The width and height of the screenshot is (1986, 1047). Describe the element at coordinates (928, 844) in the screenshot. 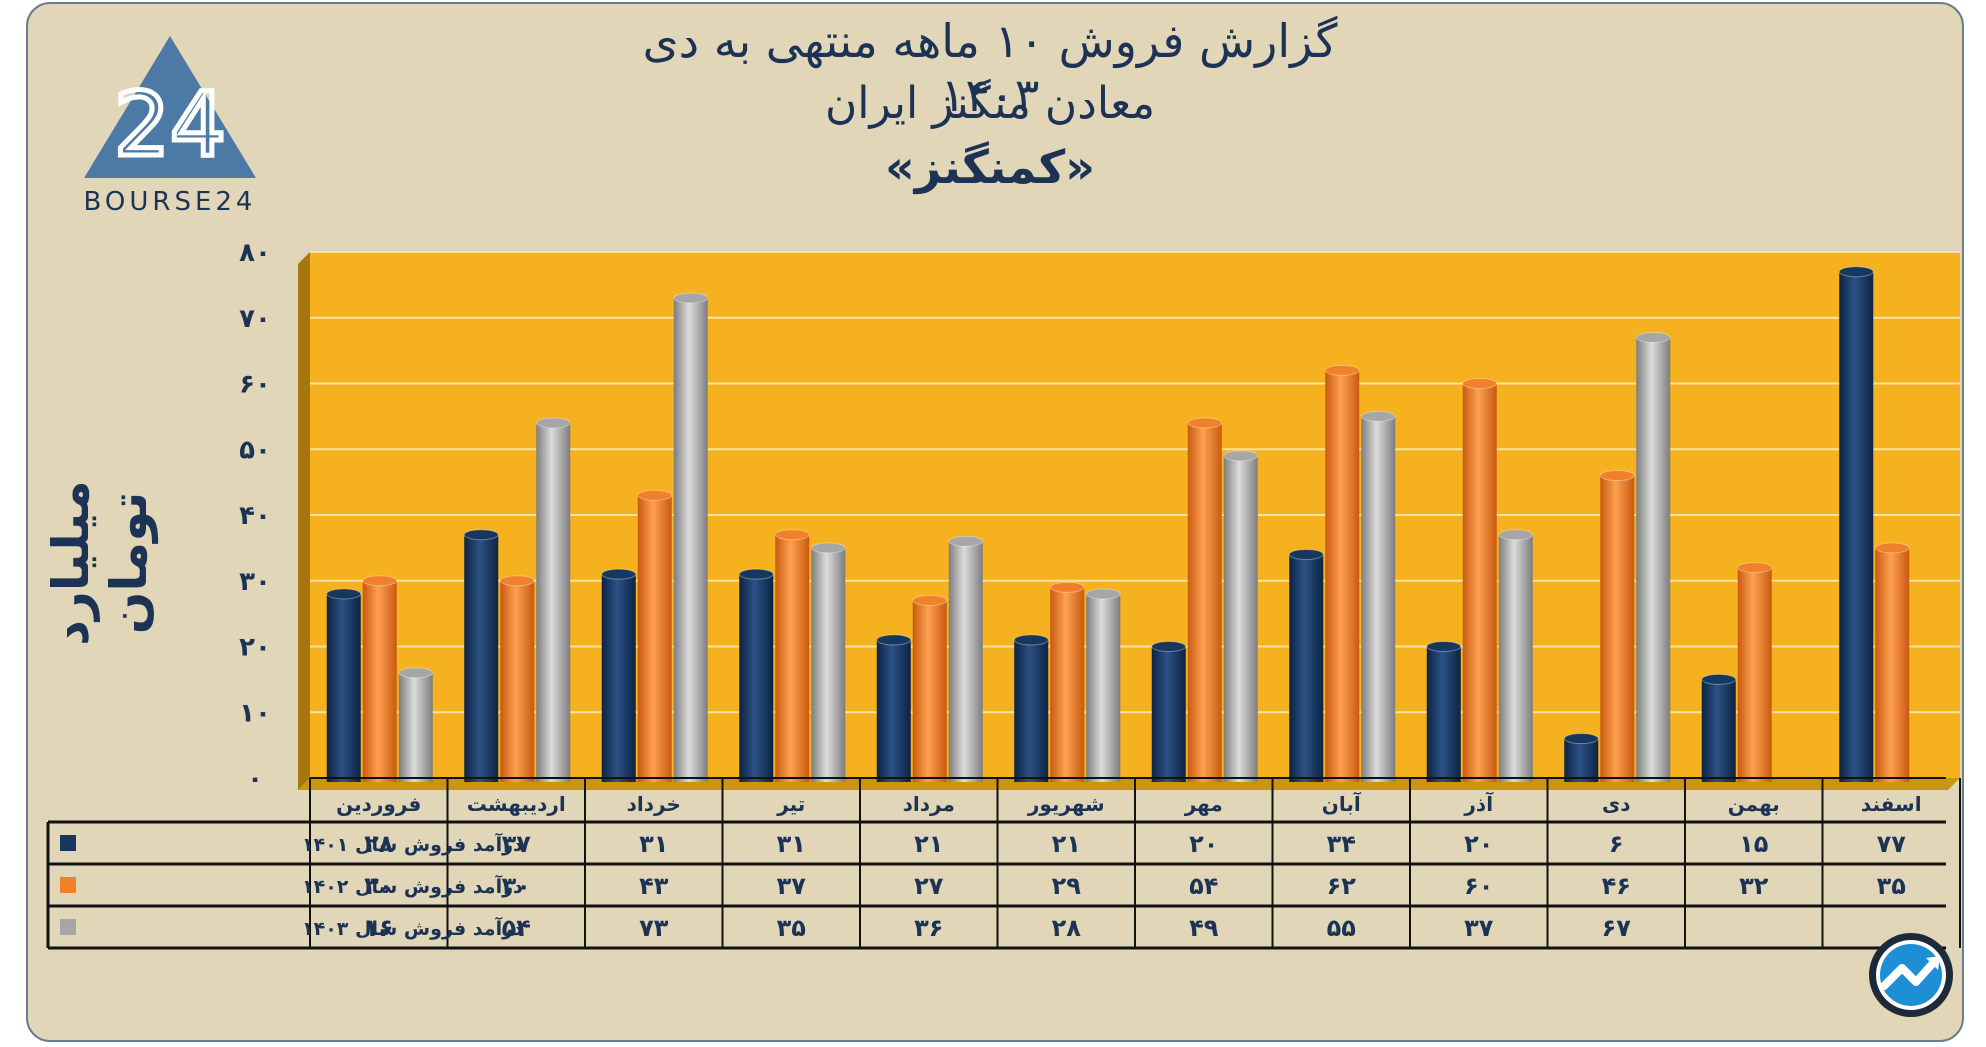

I see `table-value: ۲۱` at that location.